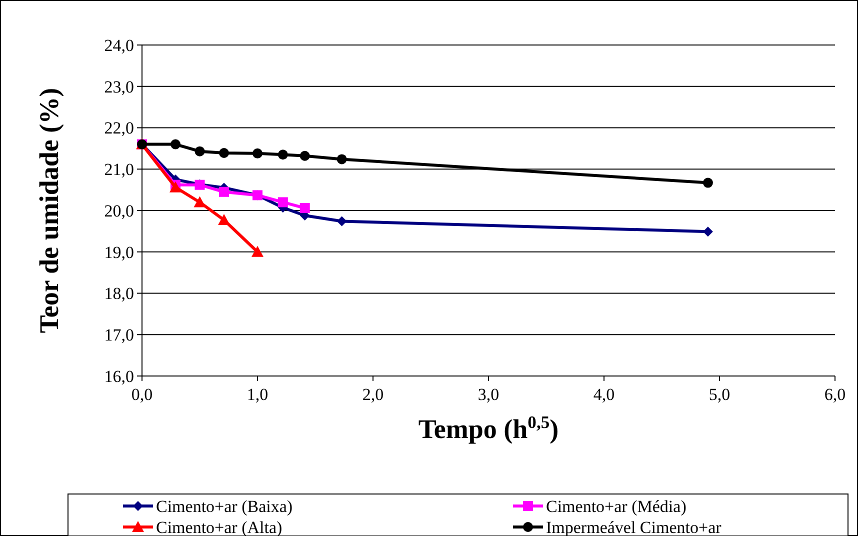 This screenshot has width=858, height=536. I want to click on x-tick-label: 4,0, so click(604, 394).